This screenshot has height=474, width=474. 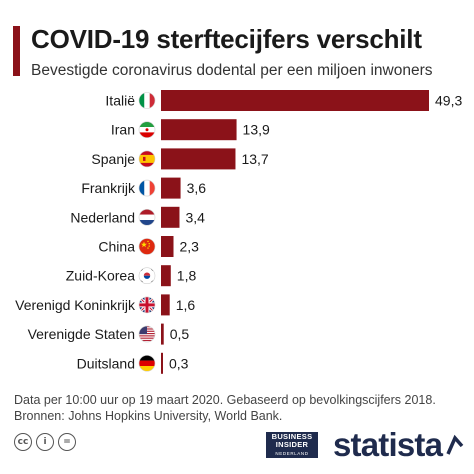 What do you see at coordinates (292, 453) in the screenshot?
I see `business-insider-line-3: NEDERLAND` at bounding box center [292, 453].